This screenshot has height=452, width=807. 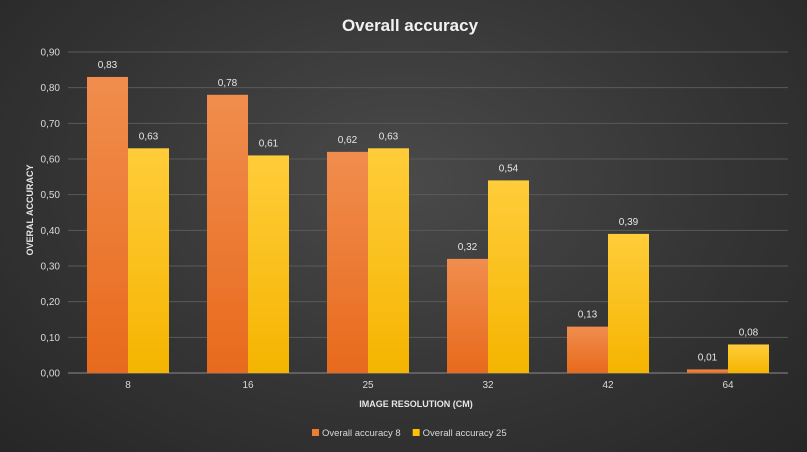 I want to click on y-tick-label: 0,70, so click(x=51, y=124).